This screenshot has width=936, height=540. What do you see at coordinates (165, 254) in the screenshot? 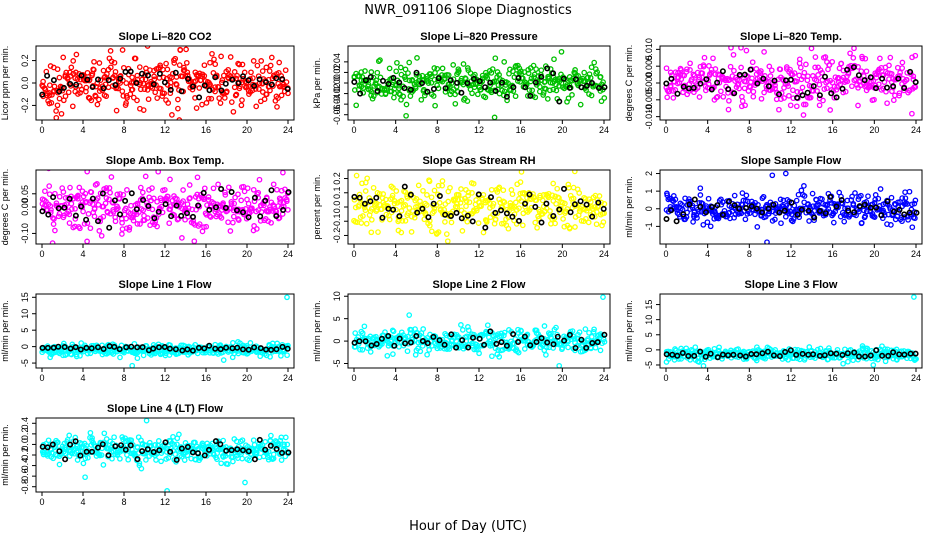
I see `x-tick-label: 12` at bounding box center [165, 254].